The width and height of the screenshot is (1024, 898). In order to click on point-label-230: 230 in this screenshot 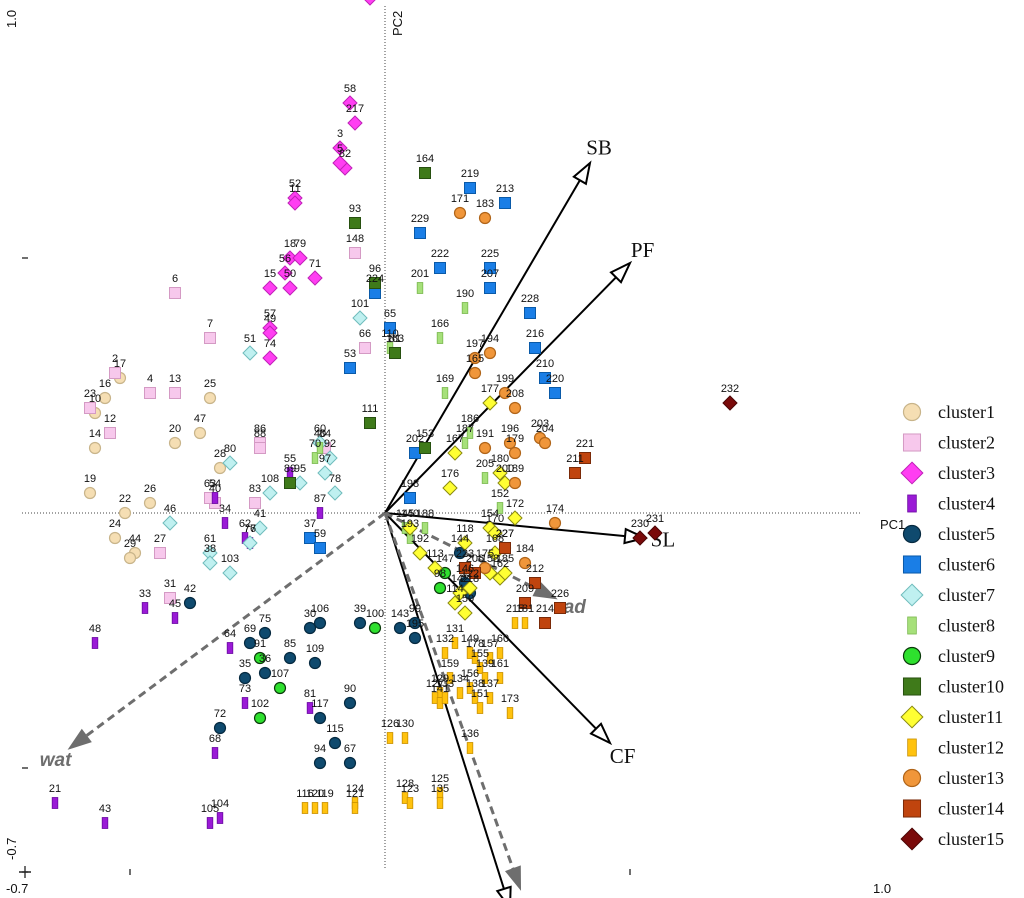, I will do `click(640, 524)`.